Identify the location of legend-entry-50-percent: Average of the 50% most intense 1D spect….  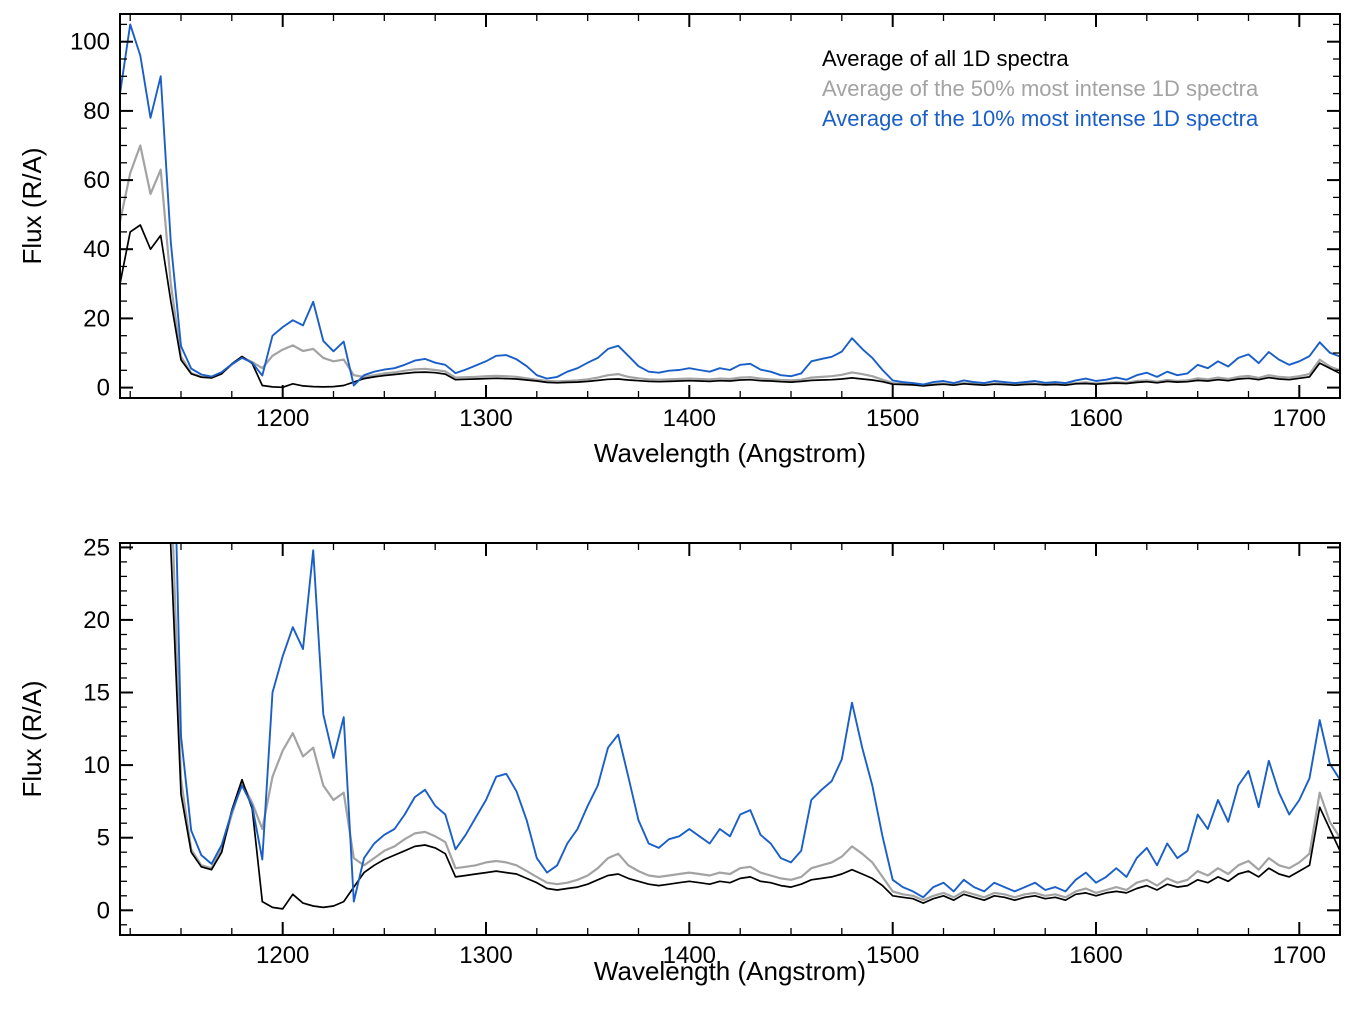
(1040, 89).